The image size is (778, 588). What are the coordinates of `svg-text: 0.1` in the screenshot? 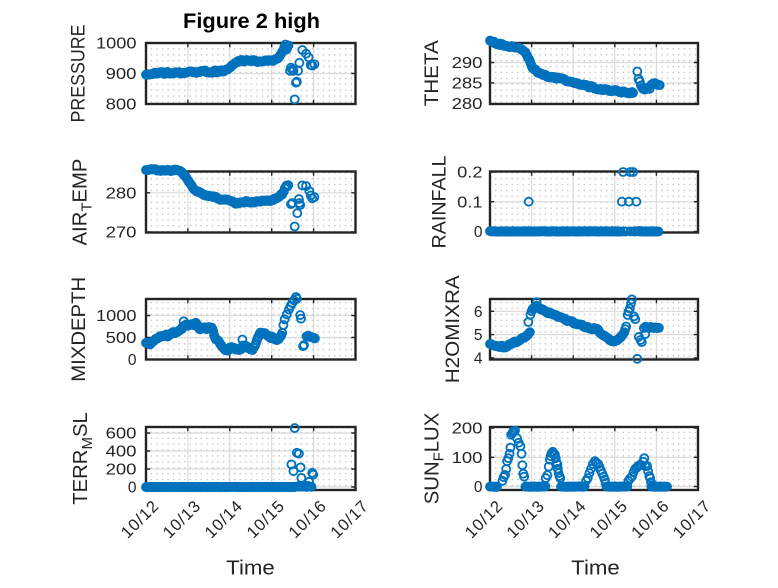 It's located at (469, 202).